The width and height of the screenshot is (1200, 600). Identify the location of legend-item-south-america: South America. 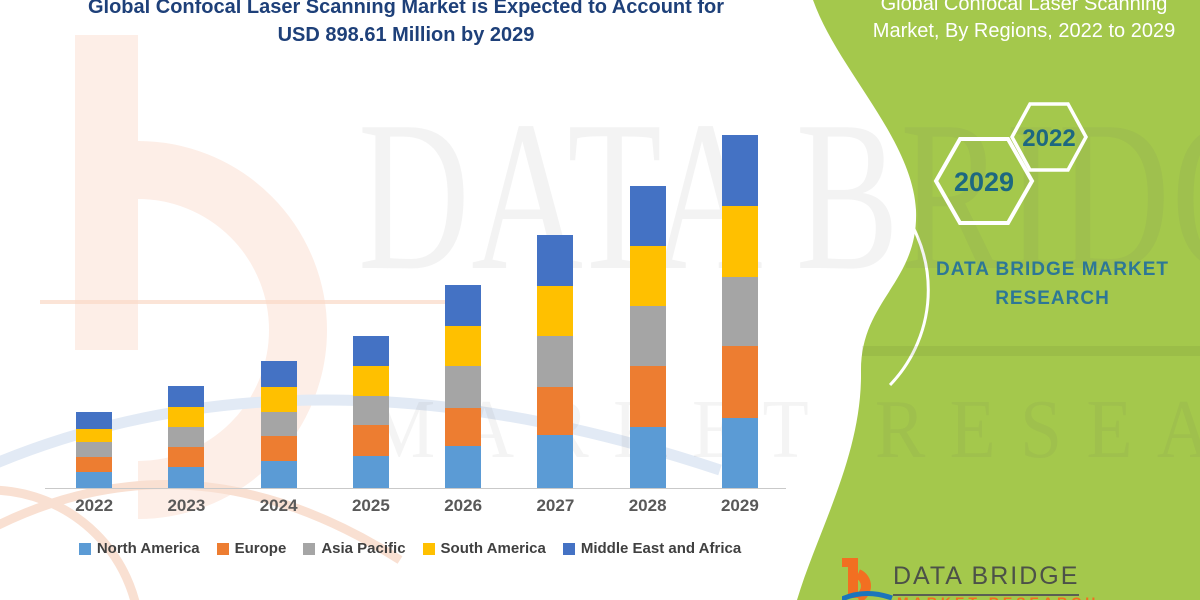
(484, 548).